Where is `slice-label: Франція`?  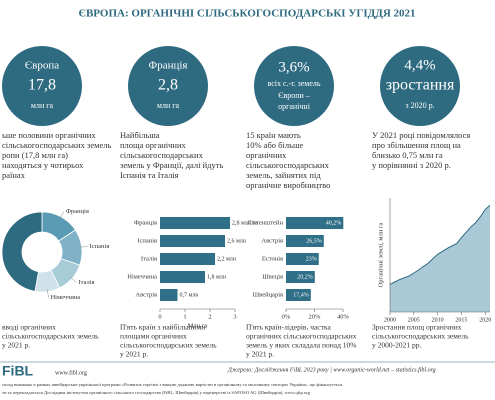
slice-label: Франція is located at coordinates (77, 211).